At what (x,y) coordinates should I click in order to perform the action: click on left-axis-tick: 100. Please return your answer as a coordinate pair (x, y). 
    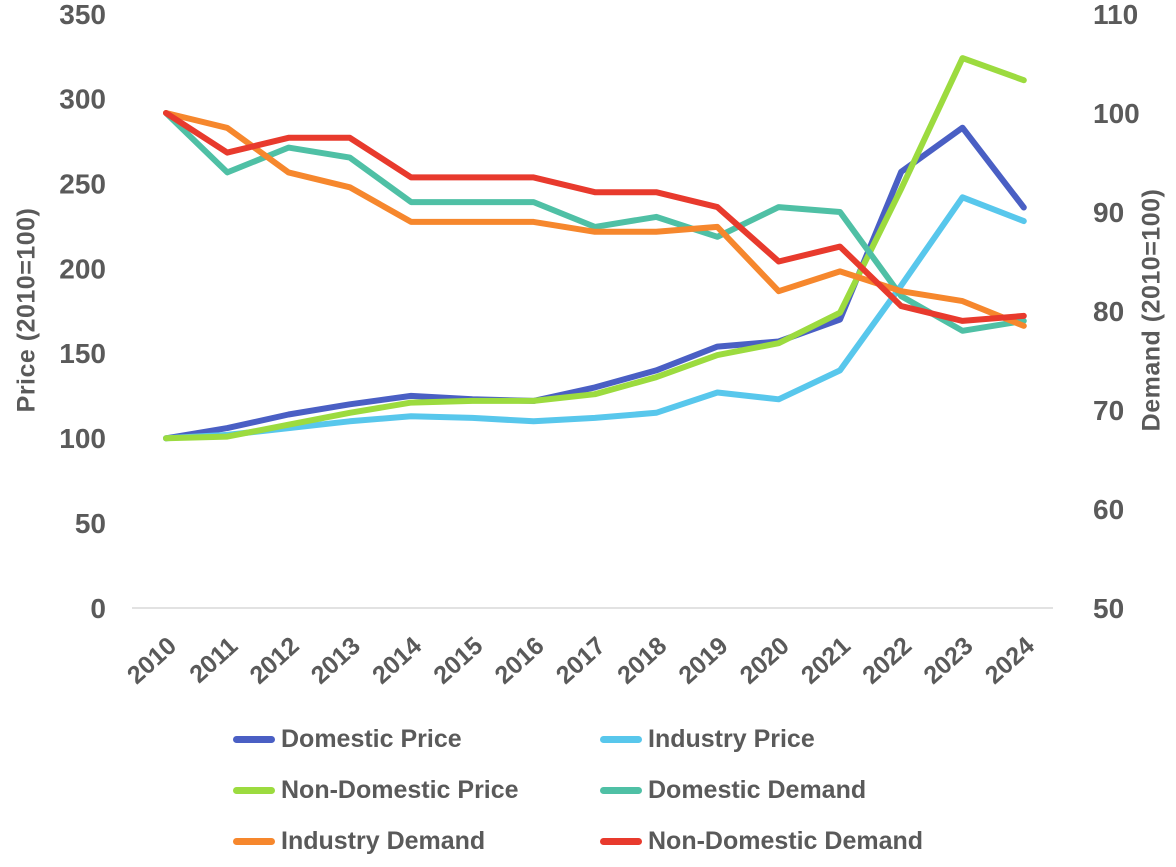
    Looking at the image, I should click on (82, 438).